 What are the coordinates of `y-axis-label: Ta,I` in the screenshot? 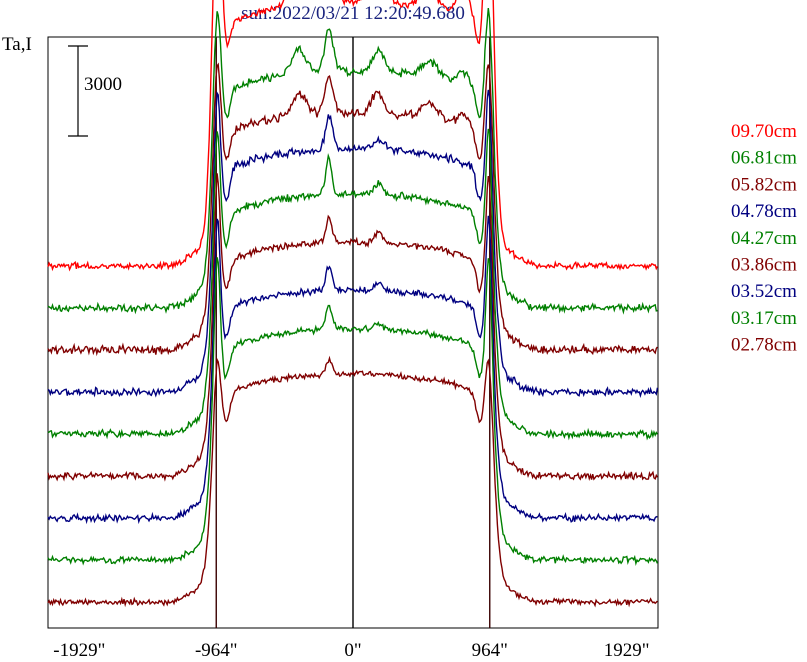 It's located at (17, 44).